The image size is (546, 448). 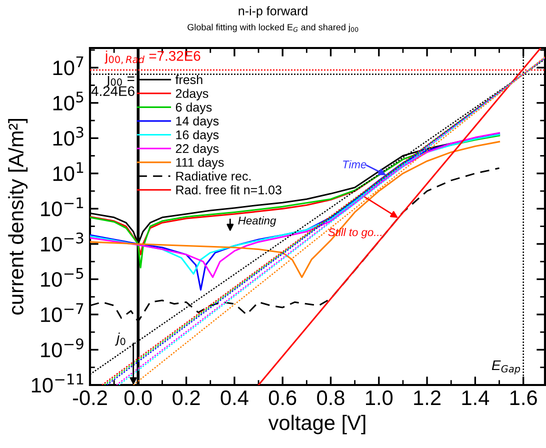 What do you see at coordinates (200, 164) in the screenshot?
I see `legend-label: 111 days` at bounding box center [200, 164].